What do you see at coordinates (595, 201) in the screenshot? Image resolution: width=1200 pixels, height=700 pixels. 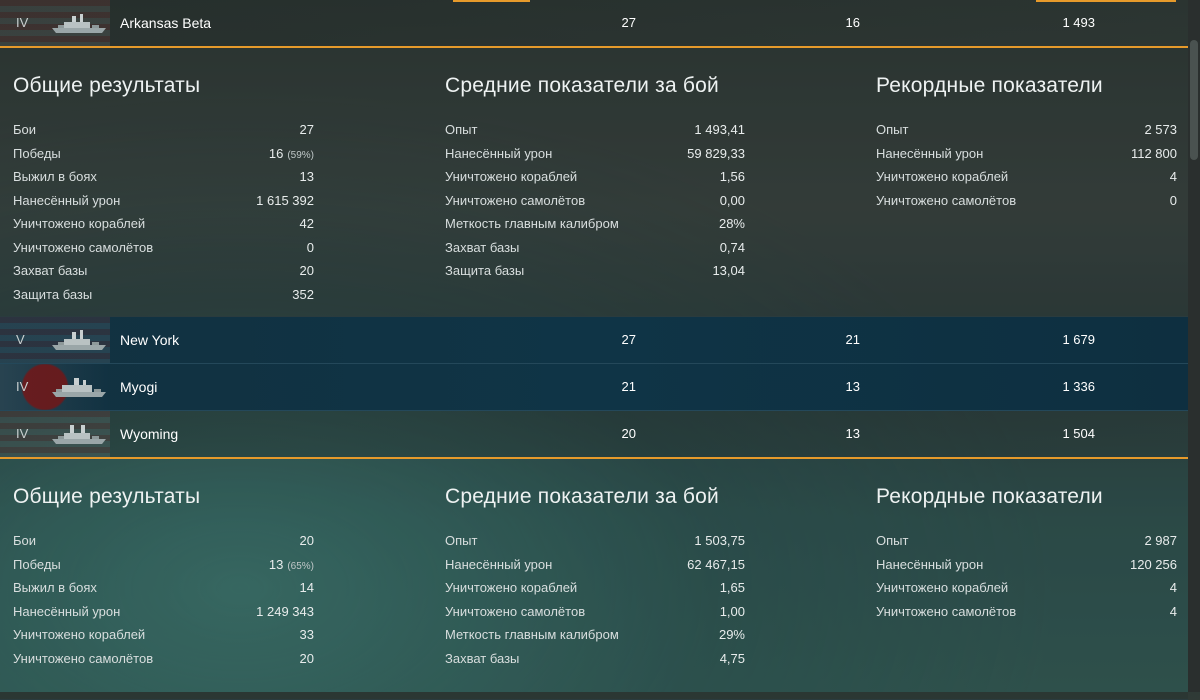 I see `stat-row: Уничтожено самолётов 0,00` at bounding box center [595, 201].